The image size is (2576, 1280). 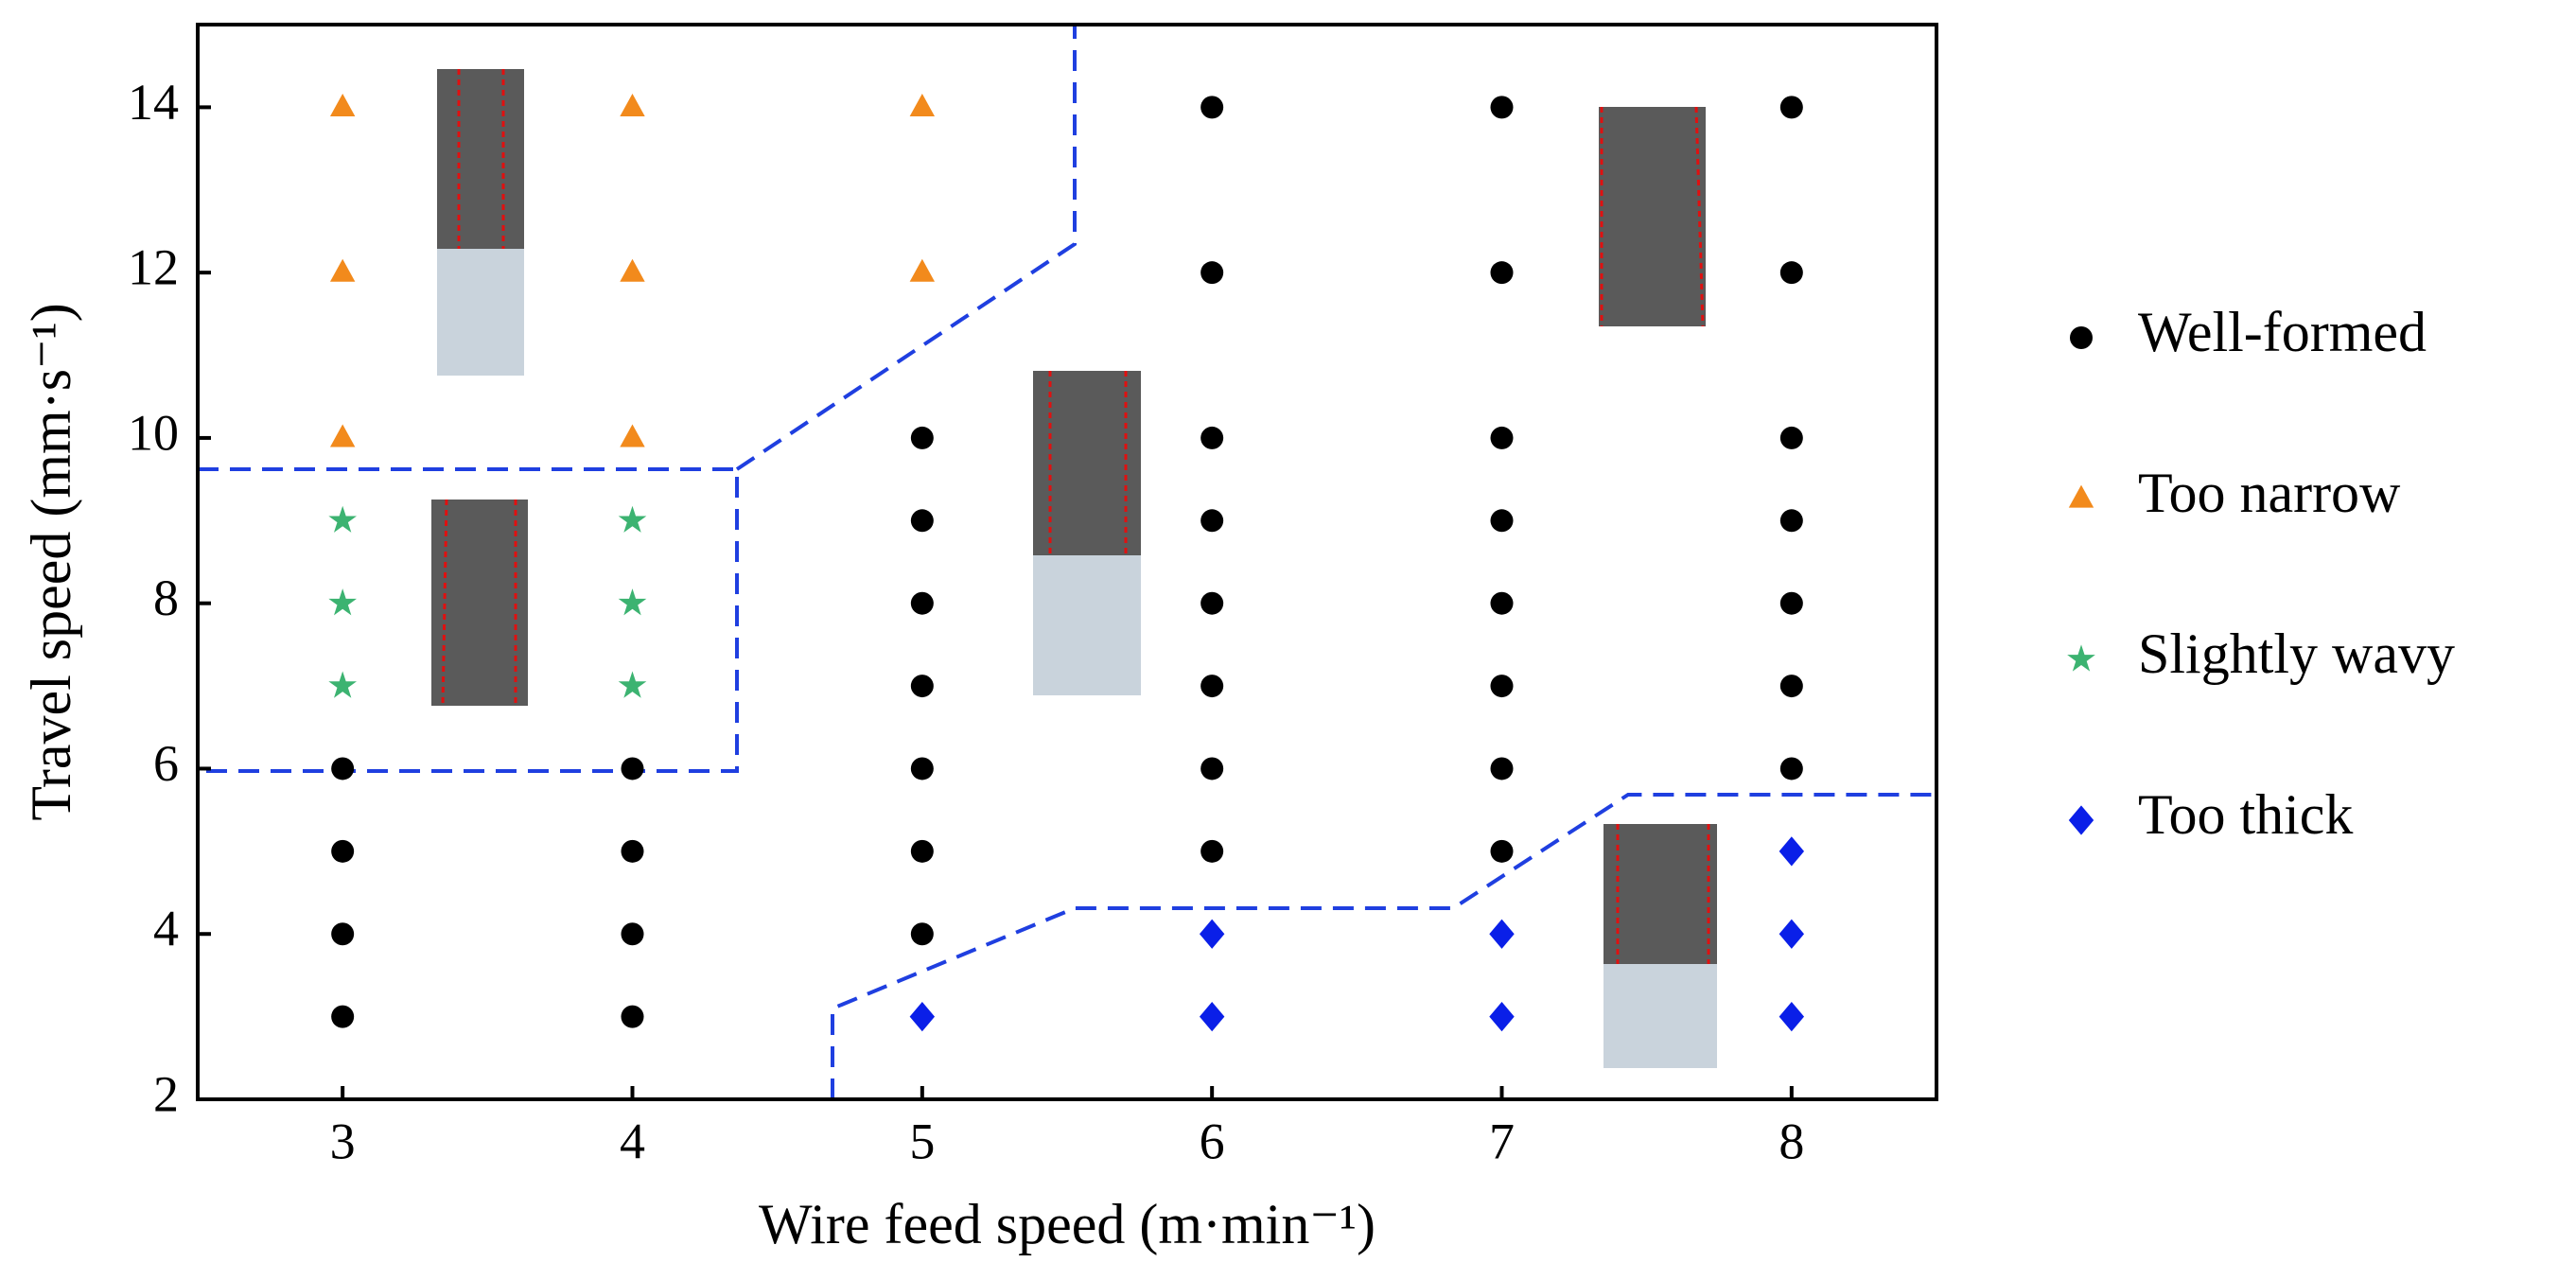 I want to click on y-axis-label: Travel speed (mm·s⁻¹), so click(x=51, y=562).